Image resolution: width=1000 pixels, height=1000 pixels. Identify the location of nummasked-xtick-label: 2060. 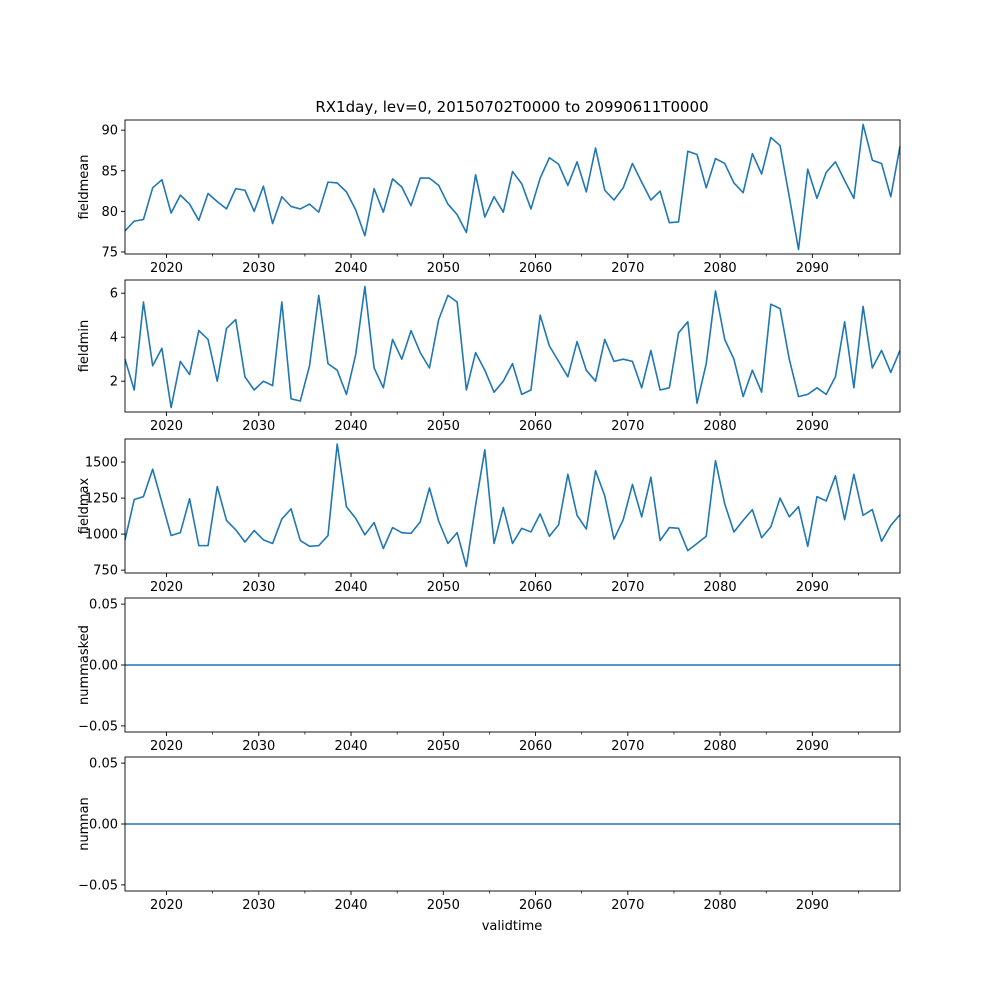
(535, 746).